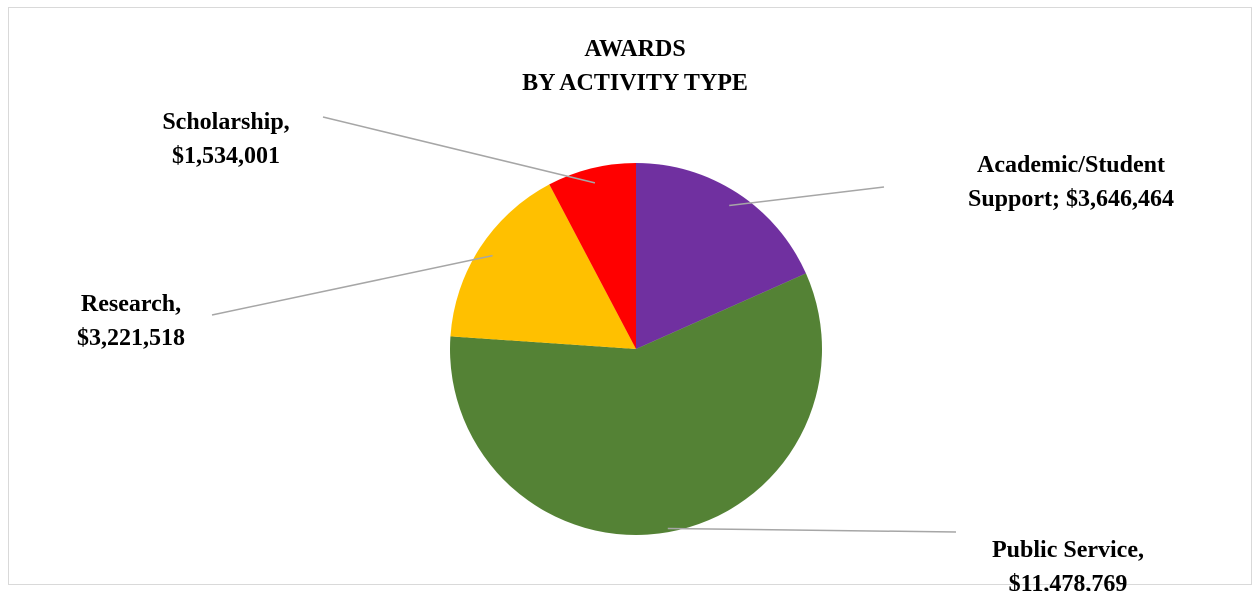  What do you see at coordinates (1068, 581) in the screenshot?
I see `slice-label-public-service-line-2: $11,478,769` at bounding box center [1068, 581].